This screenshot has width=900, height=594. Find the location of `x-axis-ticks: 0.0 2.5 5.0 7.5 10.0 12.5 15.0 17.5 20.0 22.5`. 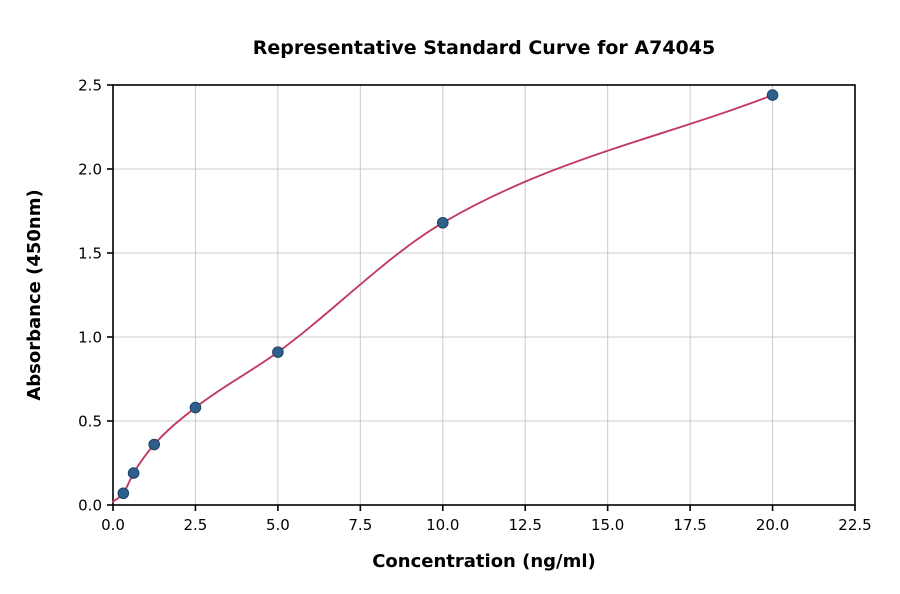

x-axis-ticks: 0.0 2.5 5.0 7.5 10.0 12.5 15.0 17.5 20.0 22.5 is located at coordinates (486, 519).